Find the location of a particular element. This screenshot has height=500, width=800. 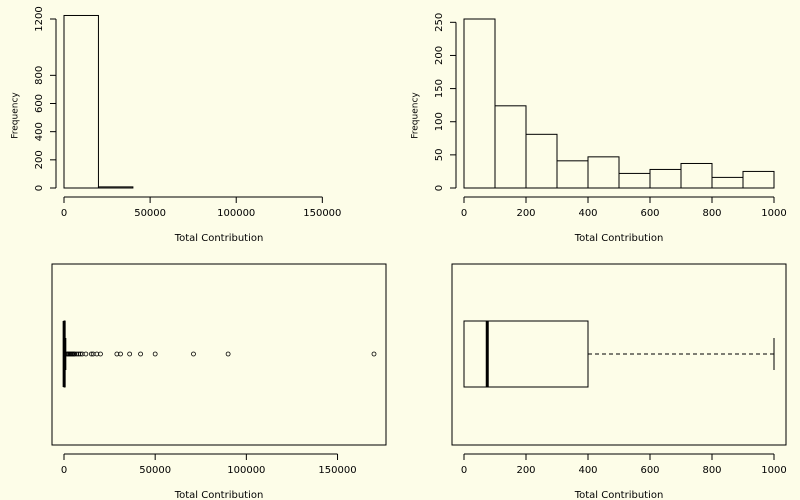

box-iqr is located at coordinates (526, 354).